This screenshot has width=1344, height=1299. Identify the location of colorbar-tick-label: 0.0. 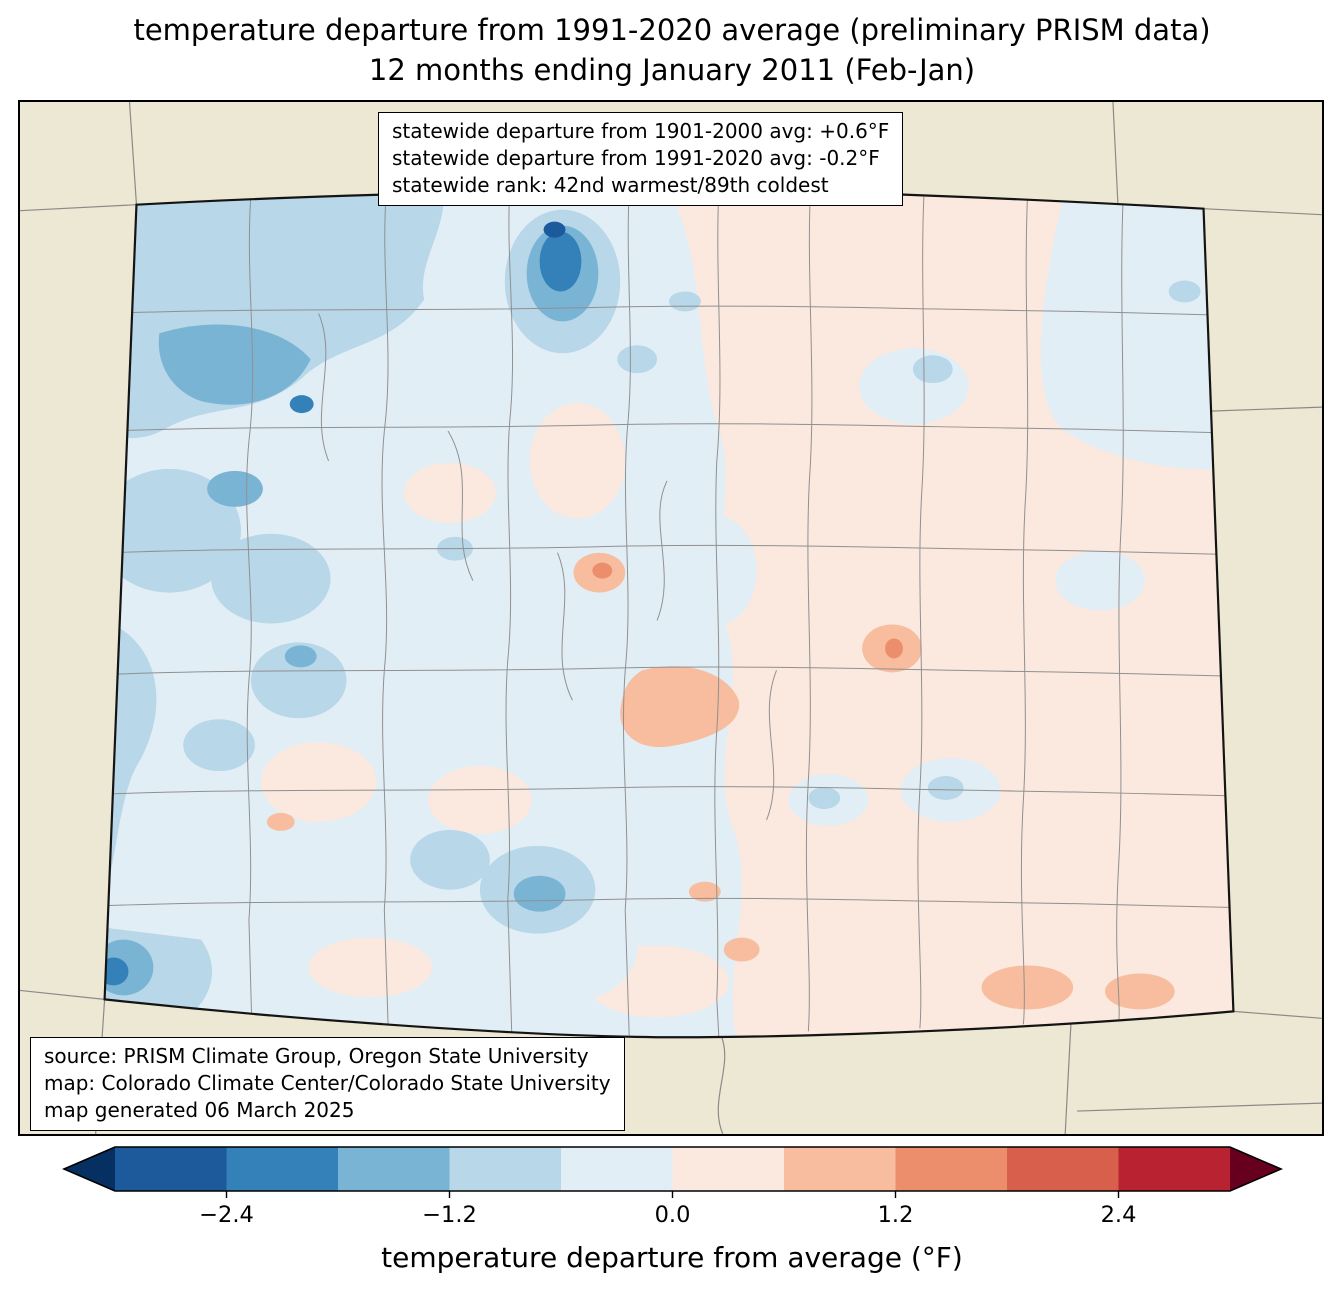
(672, 1215).